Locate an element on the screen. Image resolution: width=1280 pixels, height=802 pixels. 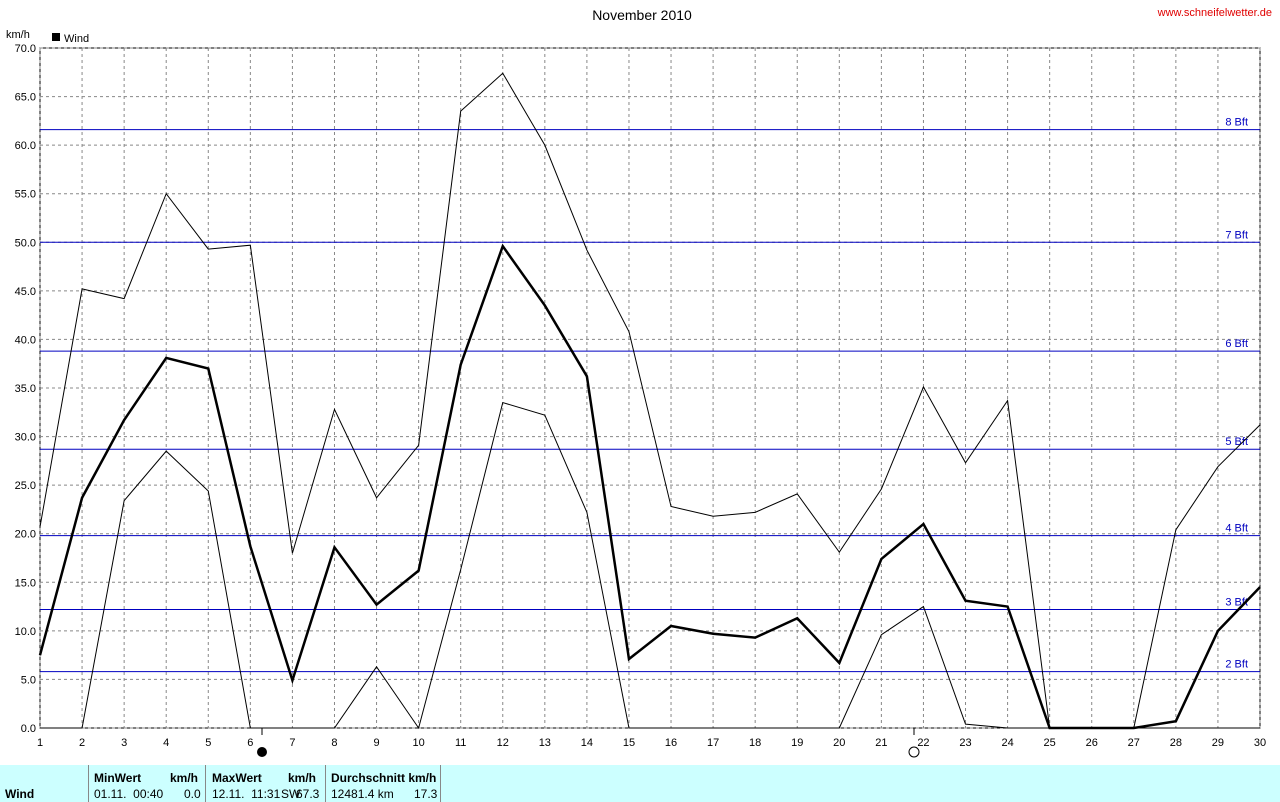
x-tick-label: 19 is located at coordinates (797, 743).